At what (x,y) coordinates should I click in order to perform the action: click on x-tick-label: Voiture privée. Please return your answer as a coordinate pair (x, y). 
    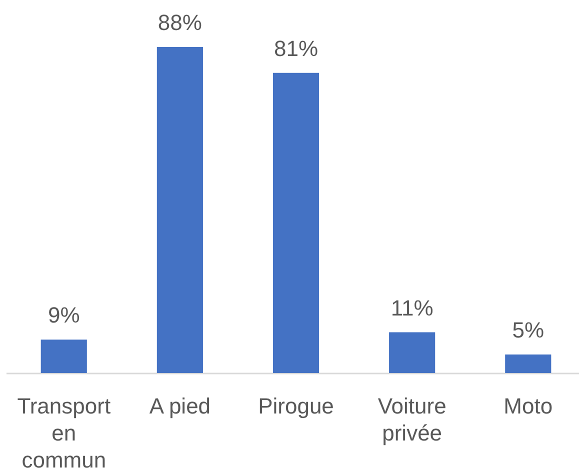
    Looking at the image, I should click on (412, 420).